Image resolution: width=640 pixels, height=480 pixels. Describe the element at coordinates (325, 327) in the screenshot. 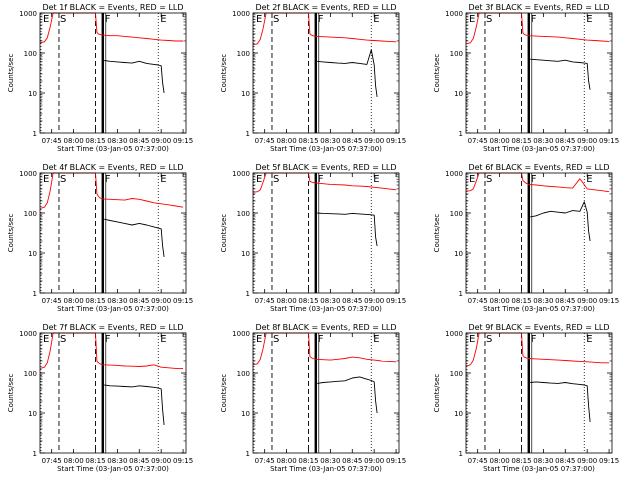

I see `chart-title: Det 8f BLACK = Events, RED = LLD` at that location.